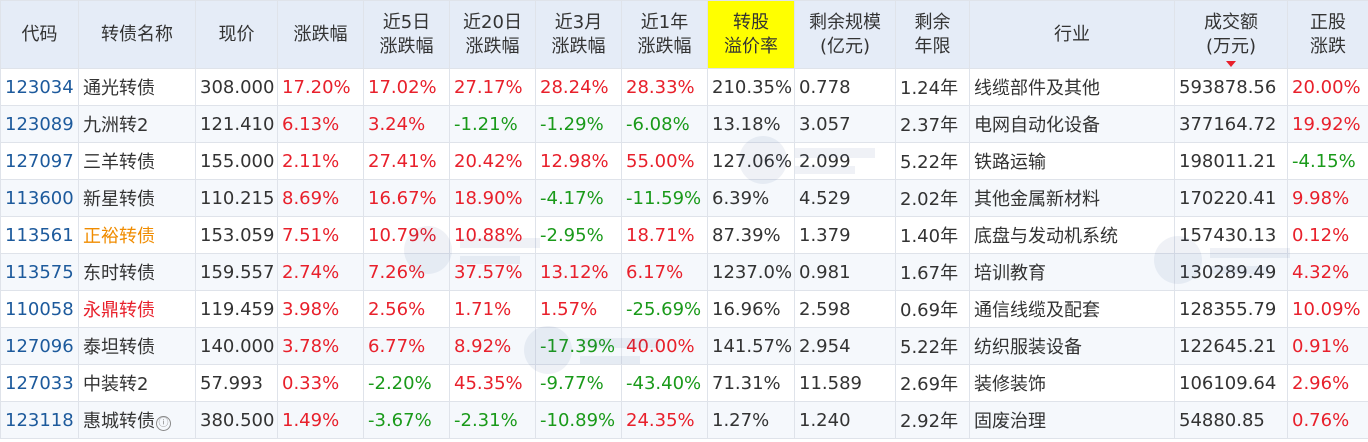 This screenshot has height=442, width=1368. I want to click on change-cell: 2.74%, so click(320, 272).